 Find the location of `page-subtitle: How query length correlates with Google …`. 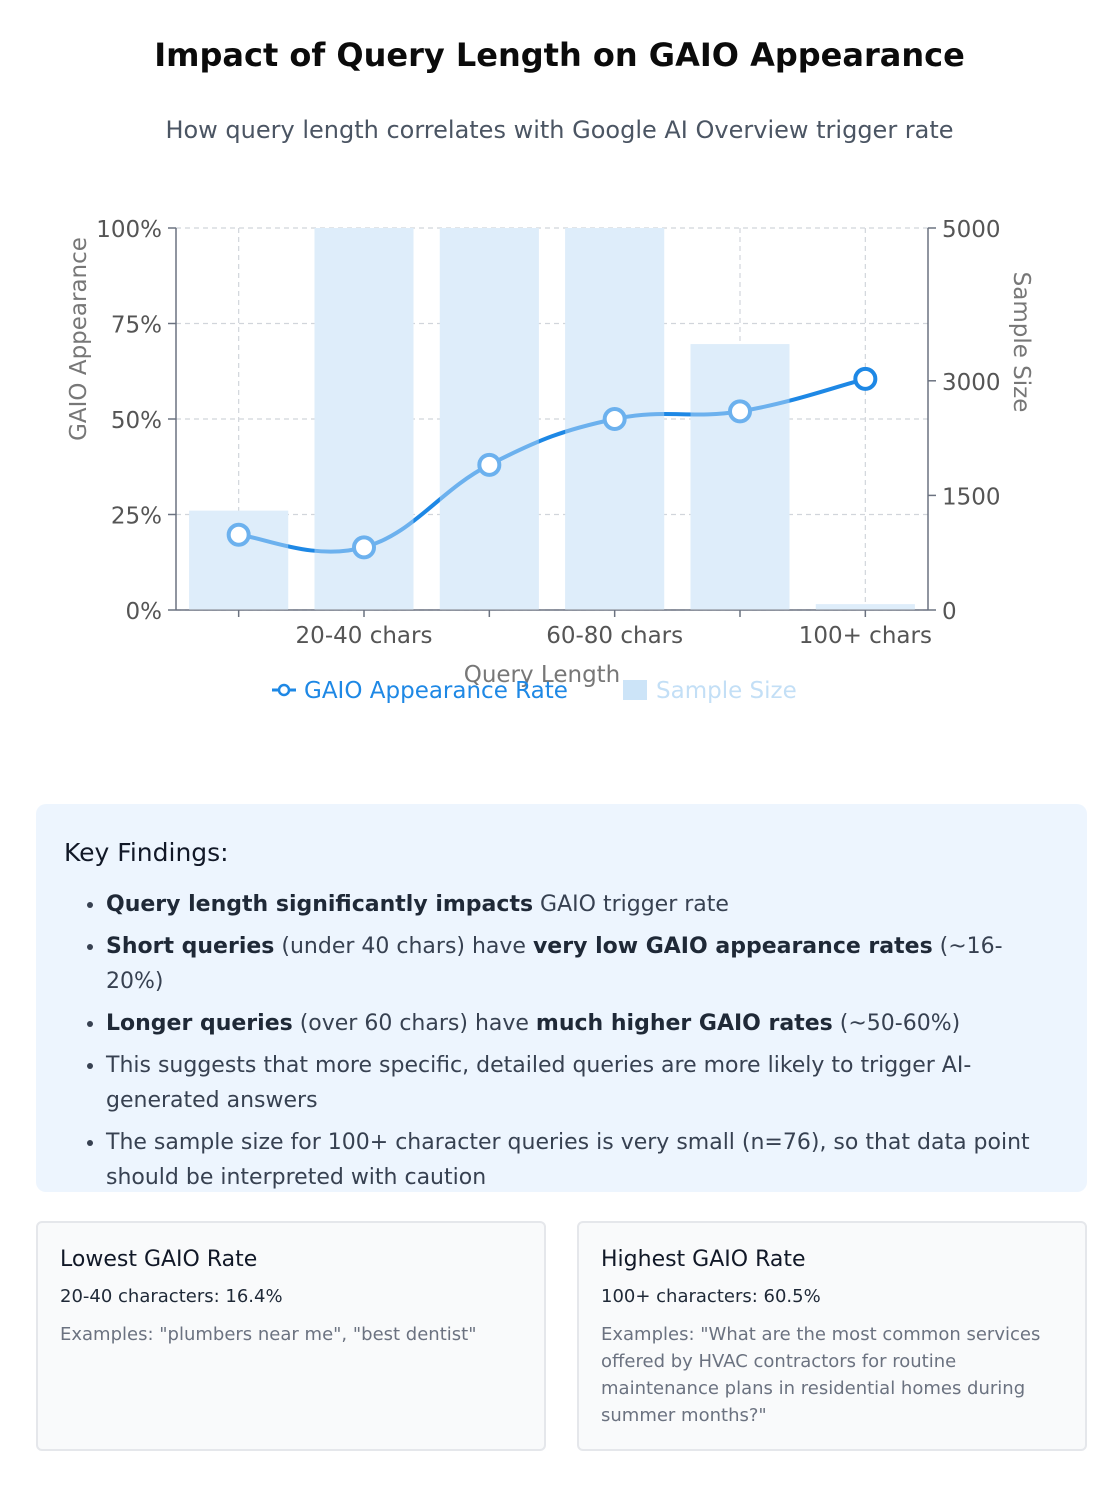

page-subtitle: How query length correlates with Google … is located at coordinates (559, 130).